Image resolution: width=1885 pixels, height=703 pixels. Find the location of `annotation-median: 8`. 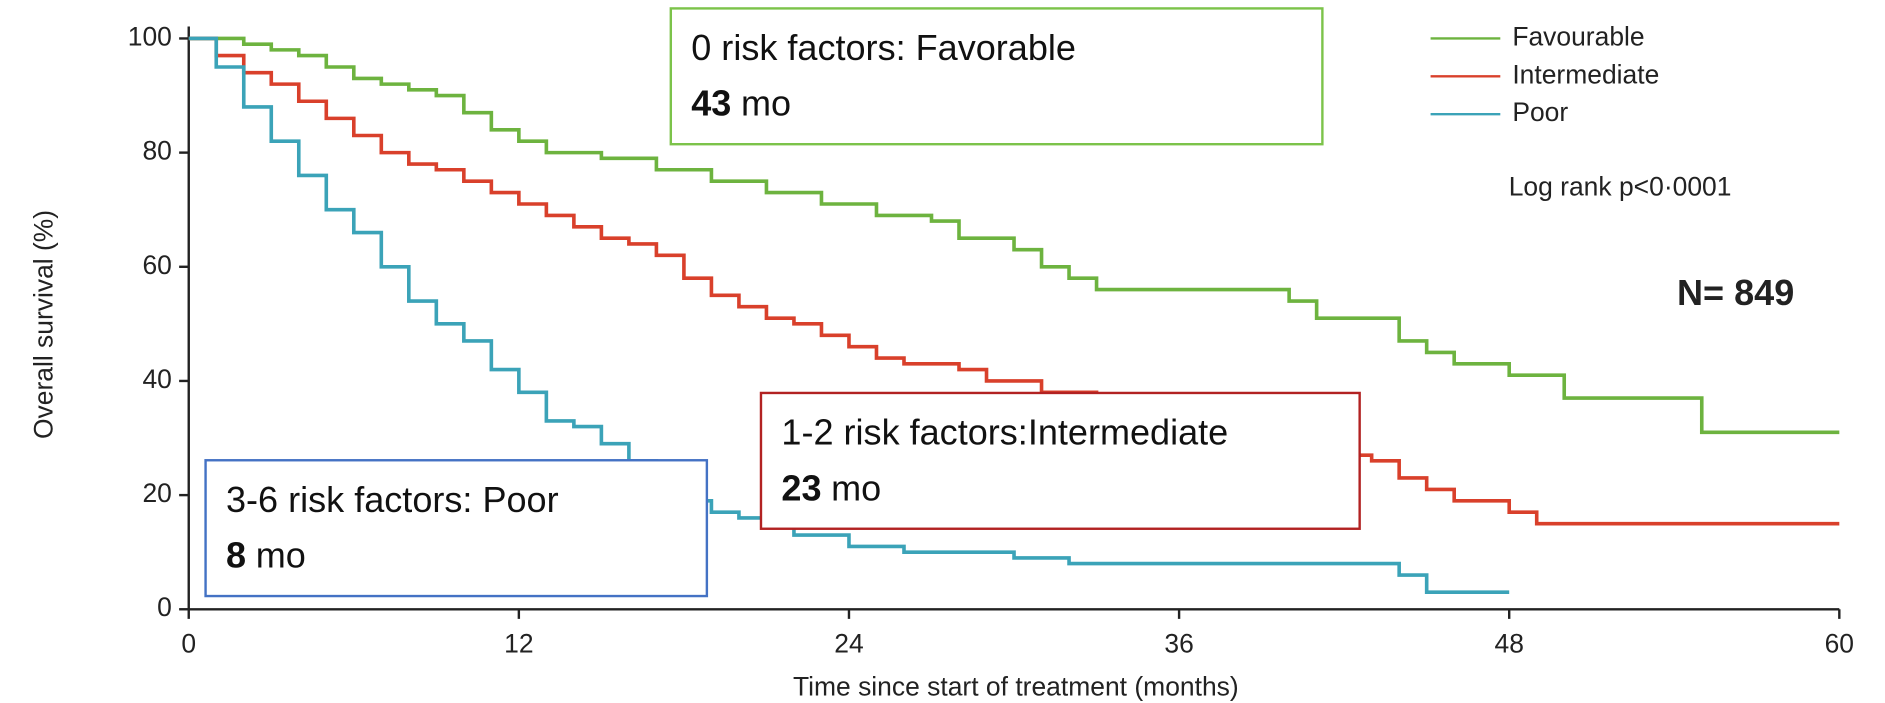

annotation-median: 8 is located at coordinates (236, 554).